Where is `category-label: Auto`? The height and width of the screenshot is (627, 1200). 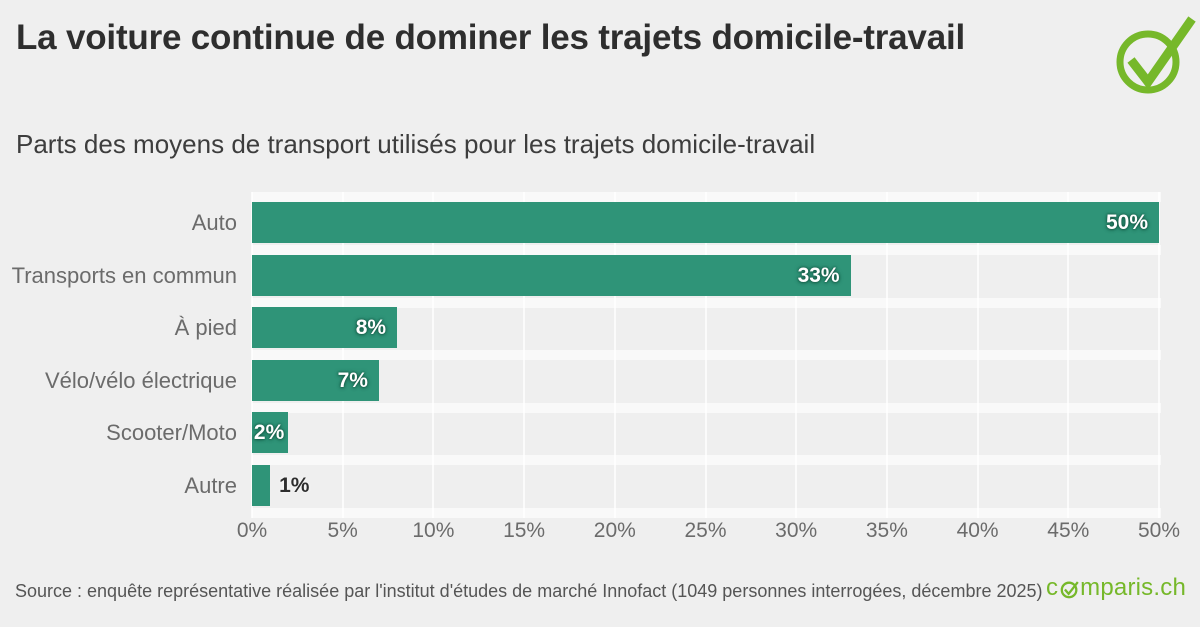
category-label: Auto is located at coordinates (214, 222).